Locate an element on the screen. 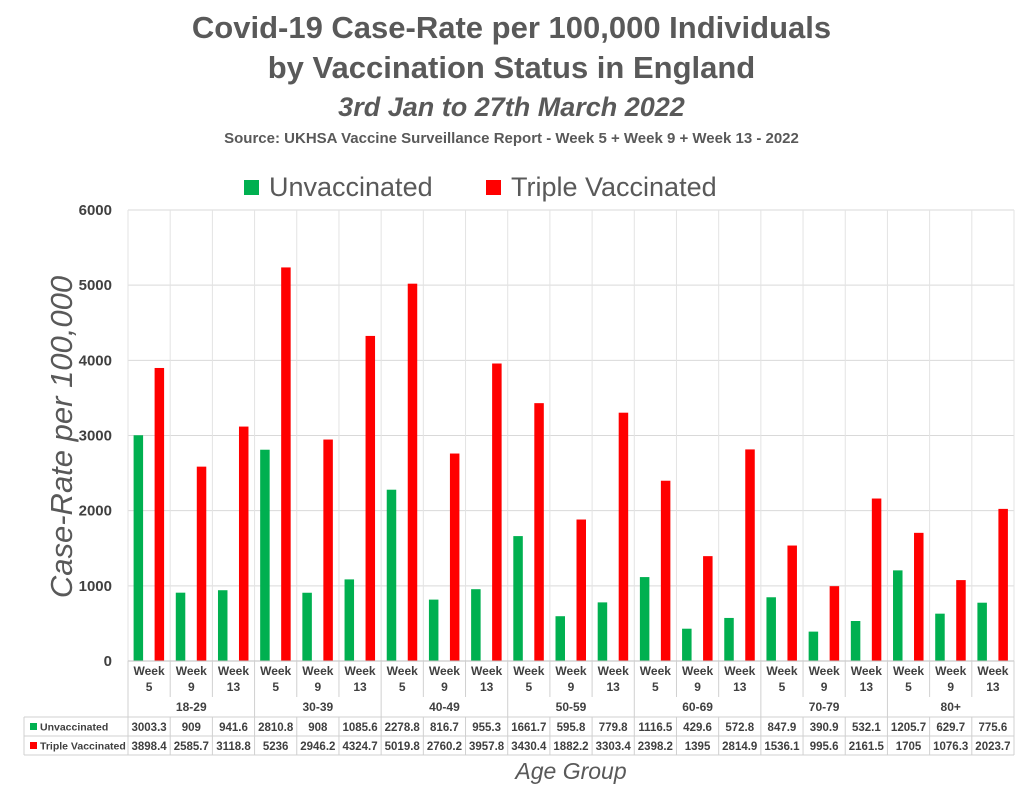 This screenshot has width=1023, height=795. table-cell-unvaccinated: 909 is located at coordinates (191, 728).